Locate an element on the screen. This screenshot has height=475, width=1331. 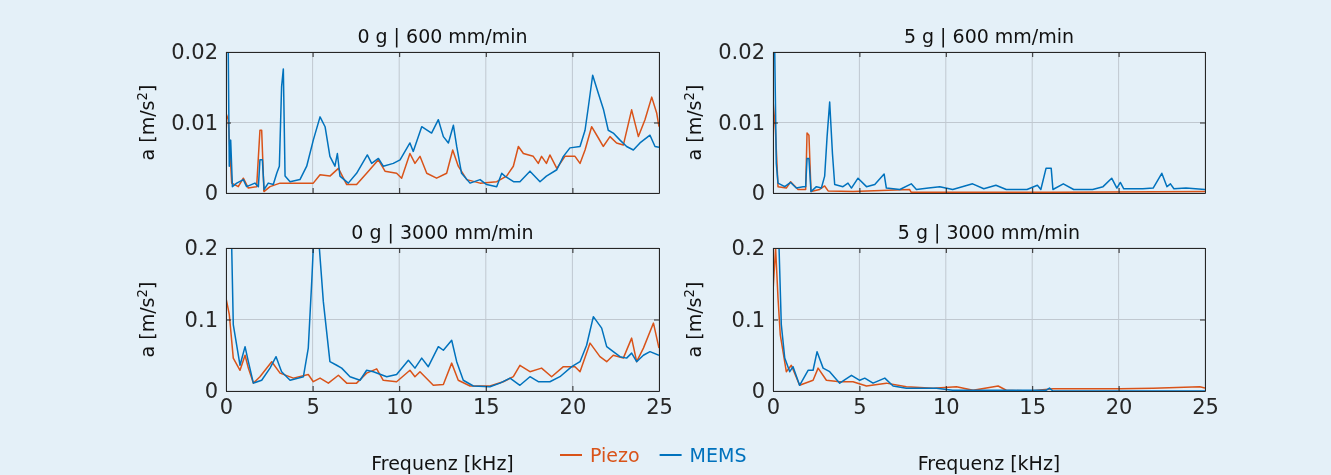
chart-title: 0 g | 3000 mm/min is located at coordinates (442, 232).